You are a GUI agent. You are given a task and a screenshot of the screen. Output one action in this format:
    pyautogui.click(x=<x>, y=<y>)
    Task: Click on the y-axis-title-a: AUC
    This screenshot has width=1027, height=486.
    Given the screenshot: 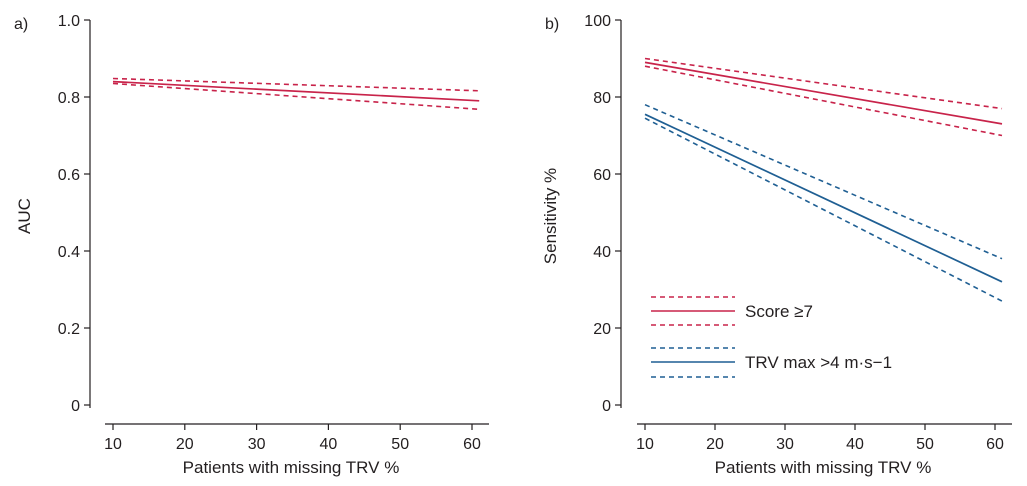 What is the action you would take?
    pyautogui.click(x=24, y=216)
    